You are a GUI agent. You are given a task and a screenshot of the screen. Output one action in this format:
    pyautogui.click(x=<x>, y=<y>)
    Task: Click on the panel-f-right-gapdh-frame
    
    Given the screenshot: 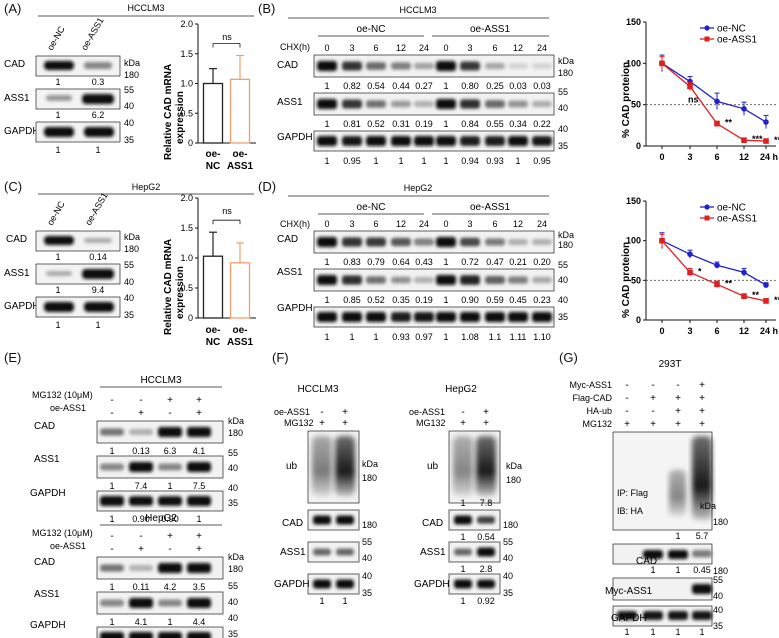 What is the action you would take?
    pyautogui.click(x=474, y=584)
    